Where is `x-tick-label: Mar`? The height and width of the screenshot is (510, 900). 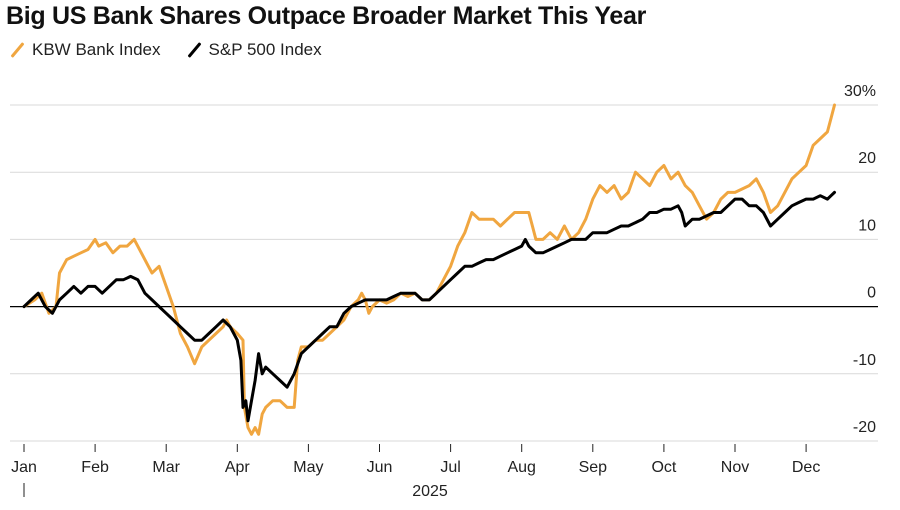
x-tick-label: Mar is located at coordinates (166, 467).